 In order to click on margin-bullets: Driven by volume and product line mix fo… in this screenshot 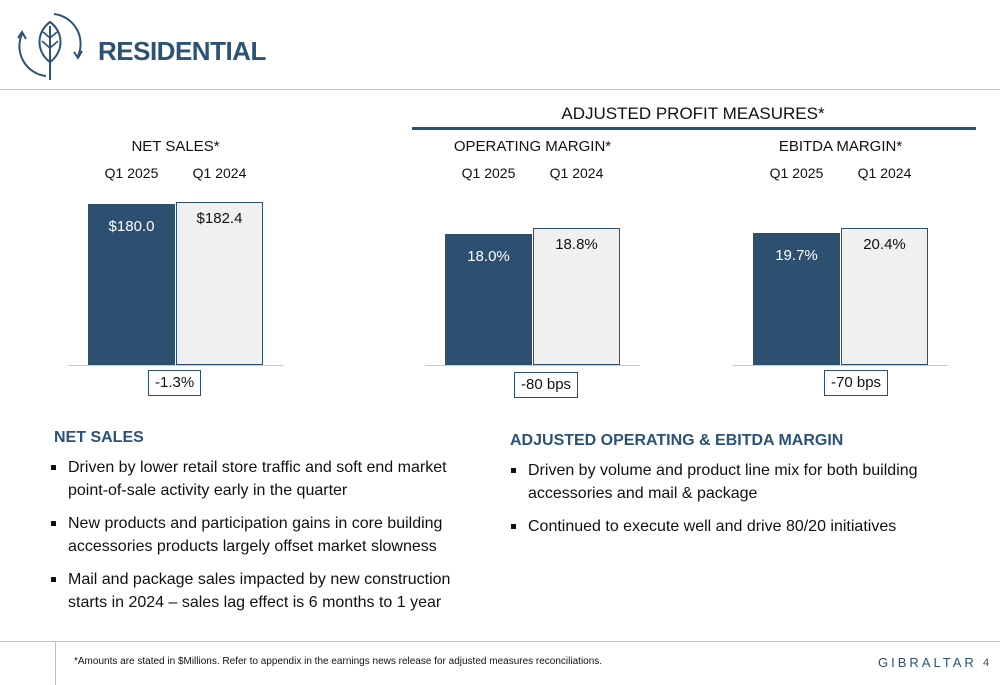, I will do `click(720, 503)`.